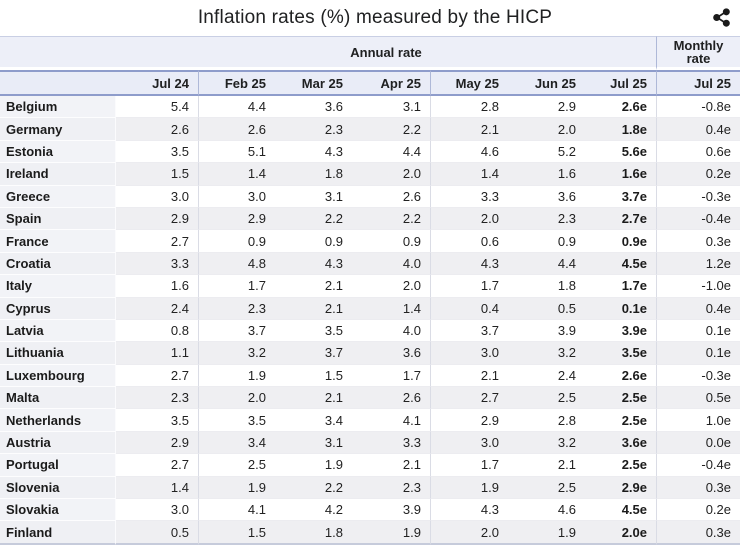 The image size is (750, 551). I want to click on annual-value-cell: 1.5, so click(313, 376).